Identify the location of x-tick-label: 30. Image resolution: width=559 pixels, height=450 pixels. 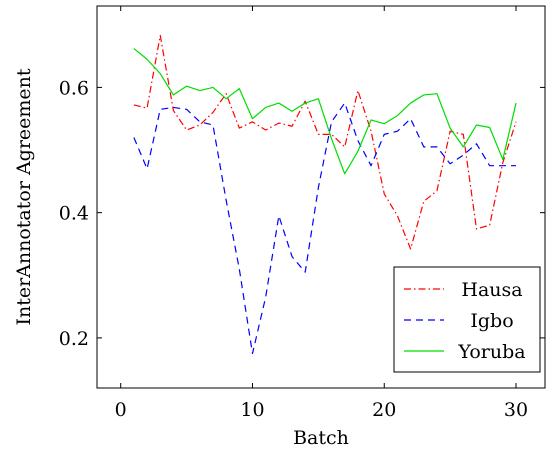
(516, 410).